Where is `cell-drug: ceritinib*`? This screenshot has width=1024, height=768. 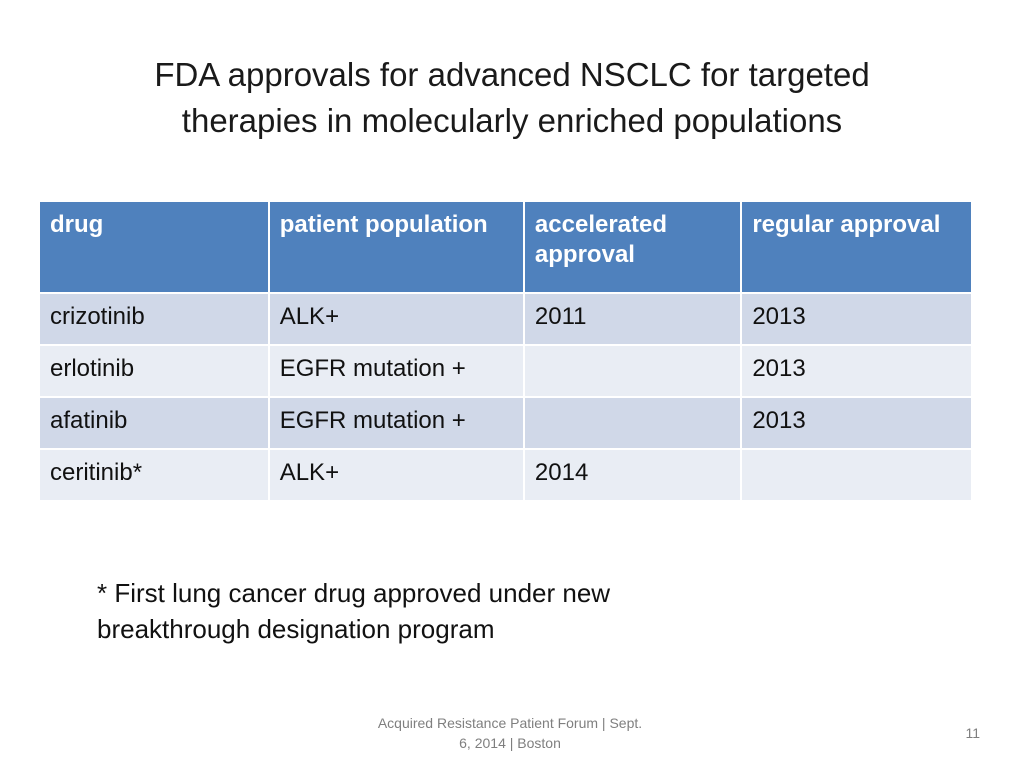 cell-drug: ceritinib* is located at coordinates (154, 475).